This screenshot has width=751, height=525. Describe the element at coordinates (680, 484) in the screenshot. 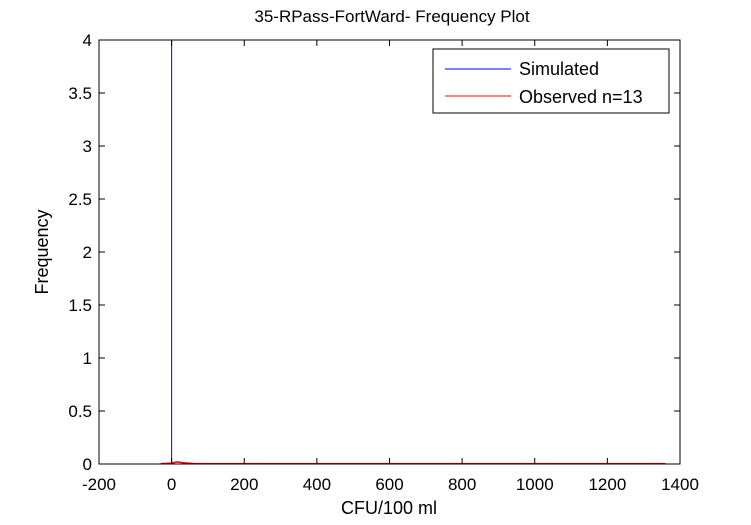

I see `x-tick-label: 1400` at that location.